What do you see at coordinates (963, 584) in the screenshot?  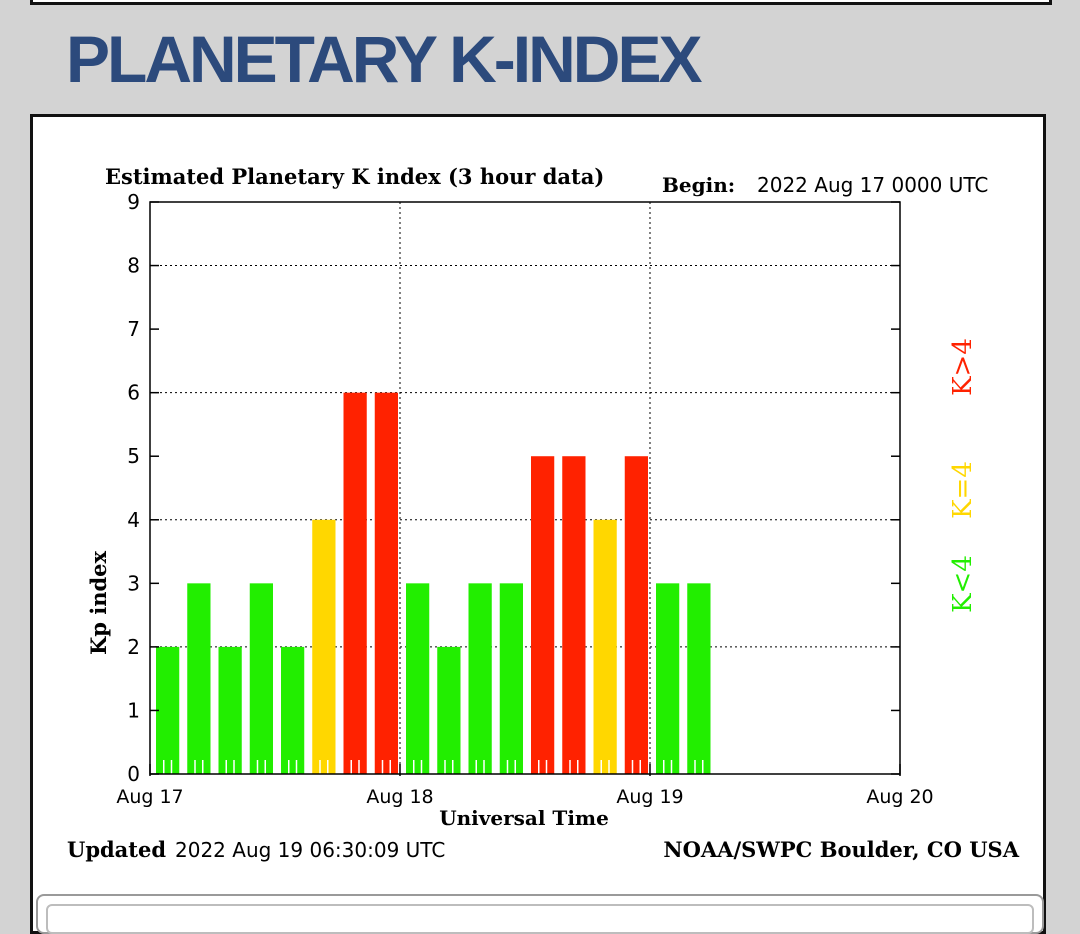 I see `legend-item: K<4` at bounding box center [963, 584].